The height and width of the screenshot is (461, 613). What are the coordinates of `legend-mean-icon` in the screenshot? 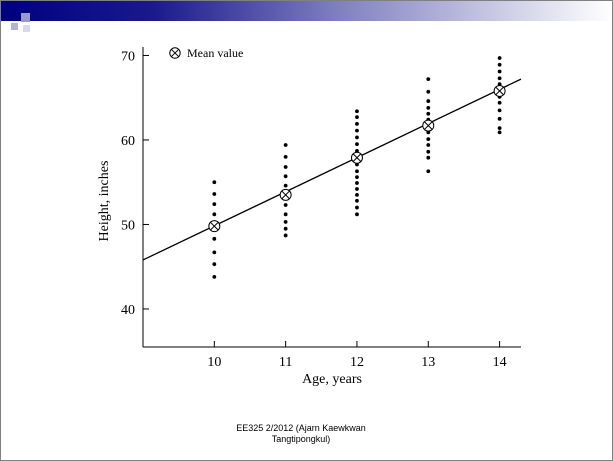 It's located at (175, 53).